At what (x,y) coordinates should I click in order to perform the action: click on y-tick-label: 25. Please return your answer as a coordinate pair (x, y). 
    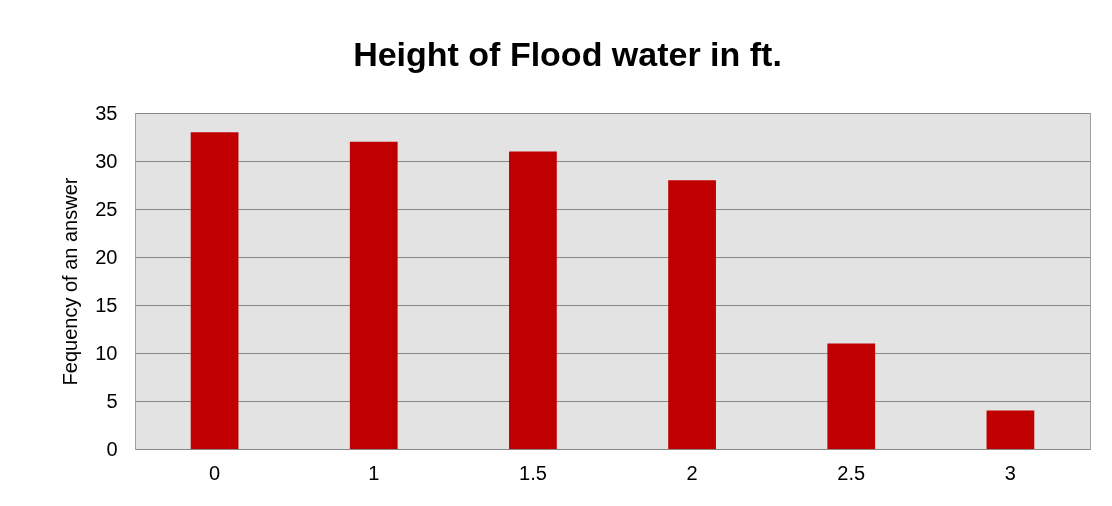
    Looking at the image, I should click on (106, 208).